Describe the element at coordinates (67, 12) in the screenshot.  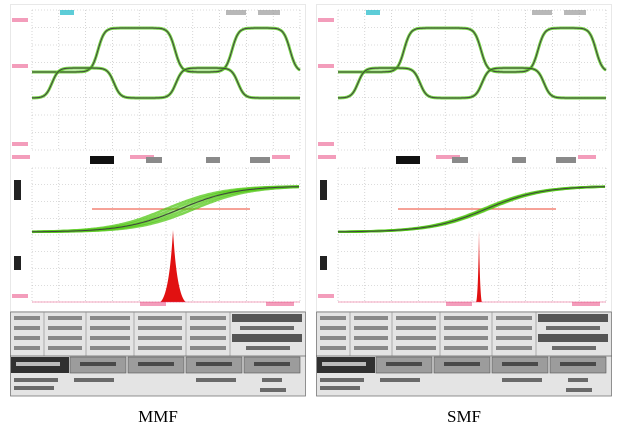
I see `run-indicator` at that location.